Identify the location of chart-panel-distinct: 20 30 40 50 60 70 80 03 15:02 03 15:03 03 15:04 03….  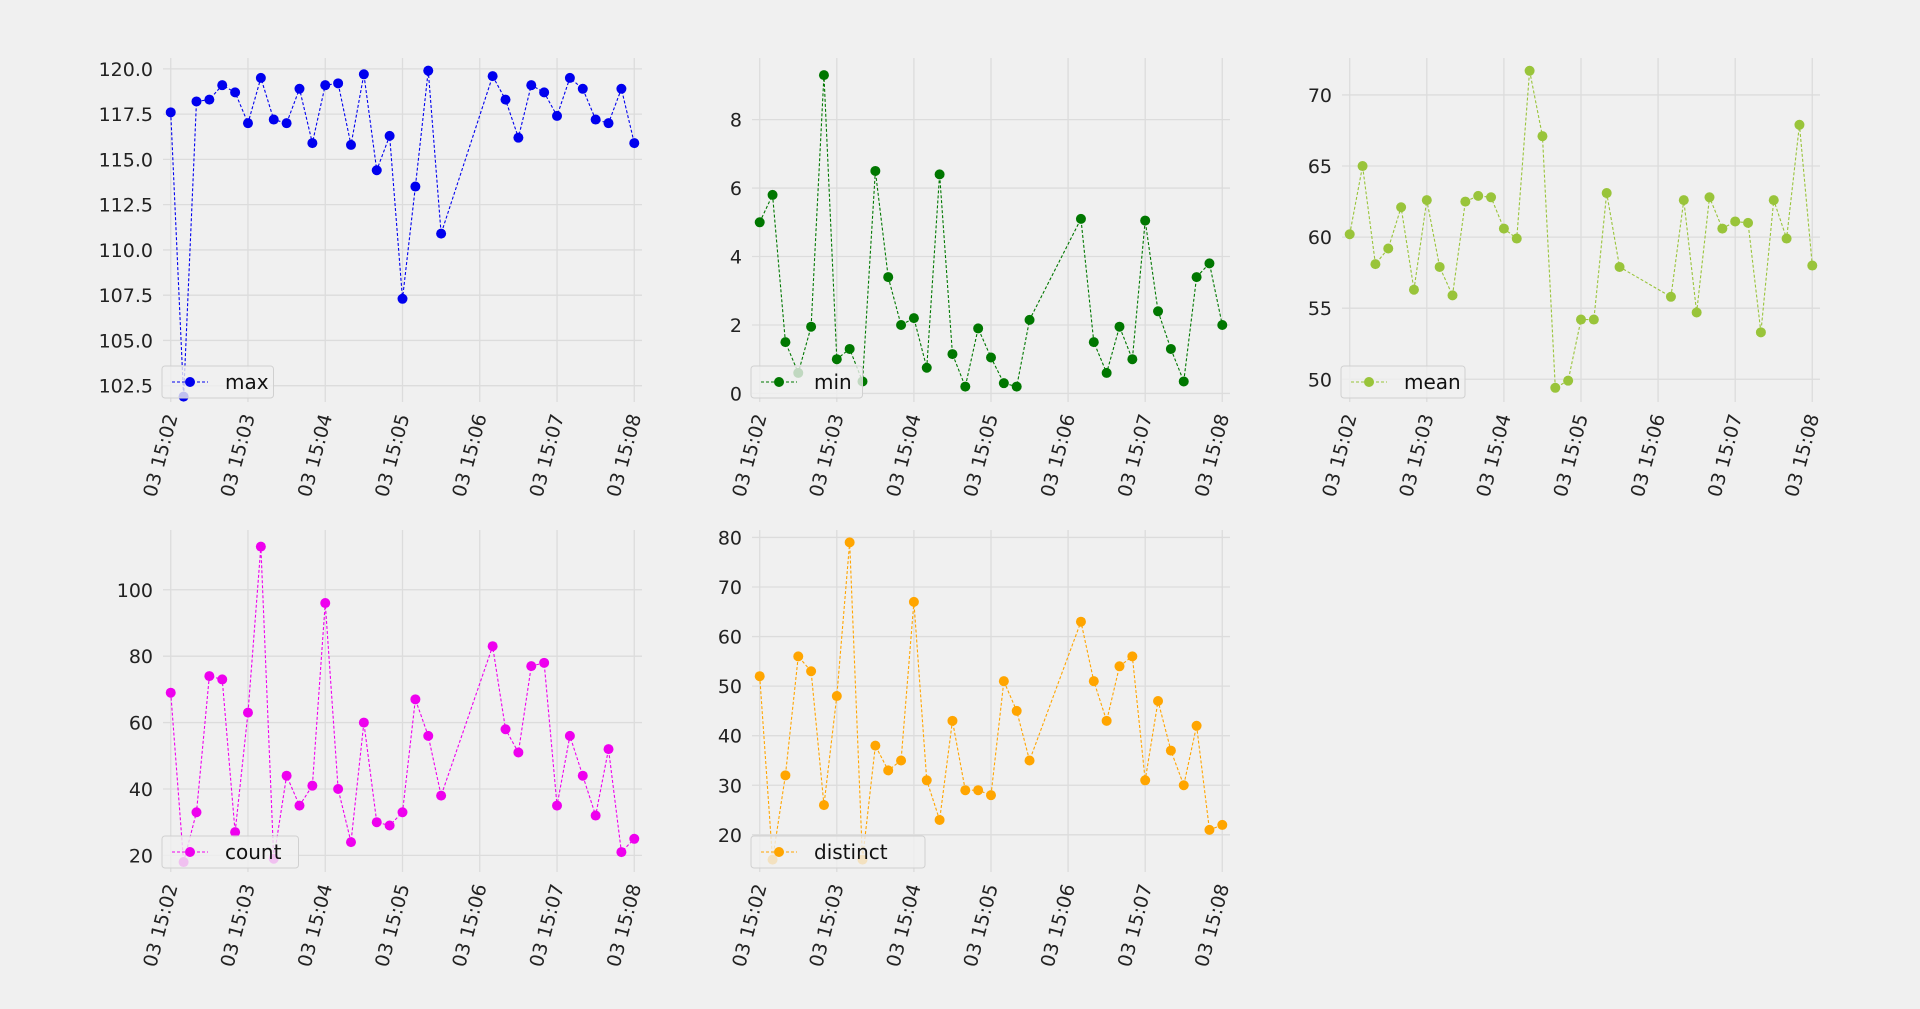
(976, 748).